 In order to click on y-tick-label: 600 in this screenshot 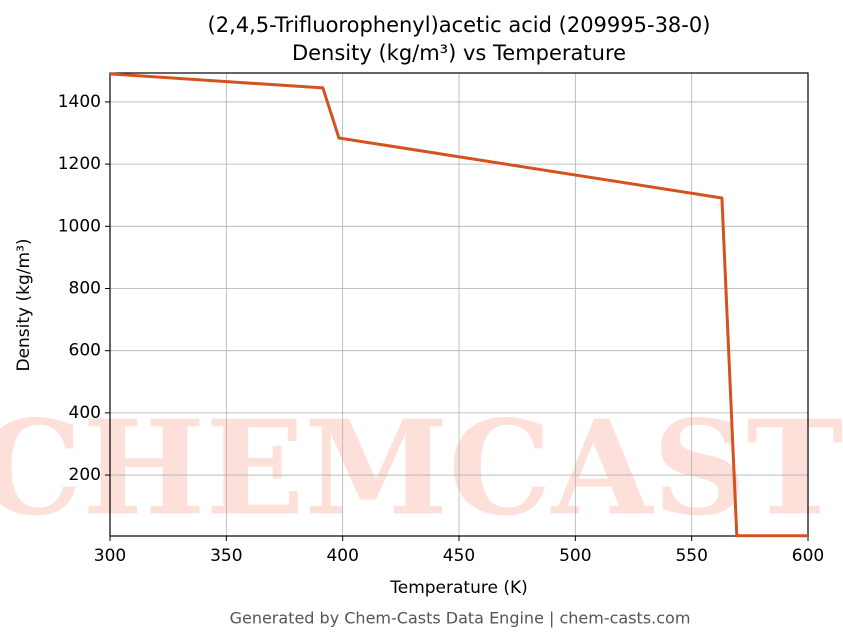, I will do `click(85, 351)`.